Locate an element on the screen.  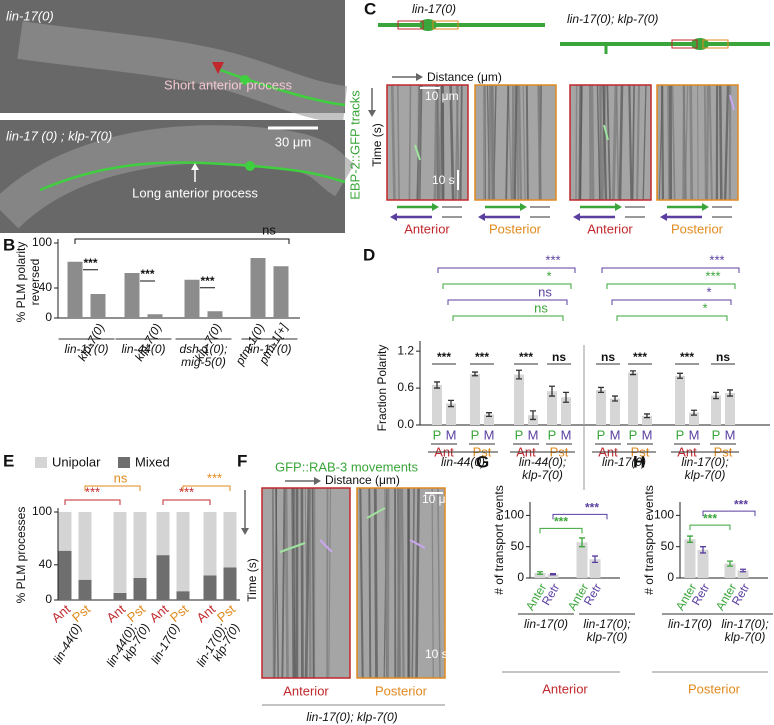
legend-label: Unipolar is located at coordinates (76, 461).